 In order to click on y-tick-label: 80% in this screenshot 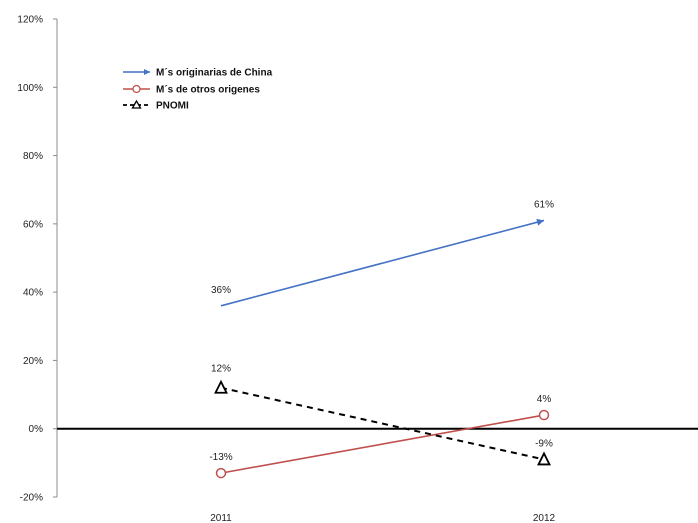, I will do `click(33, 156)`.